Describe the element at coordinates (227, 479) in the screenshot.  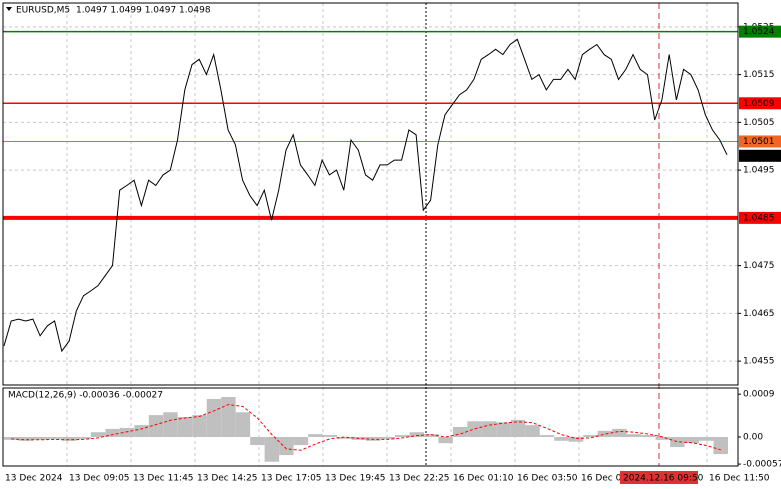
I see `x-tick-label: 13 Dec 14:25` at that location.